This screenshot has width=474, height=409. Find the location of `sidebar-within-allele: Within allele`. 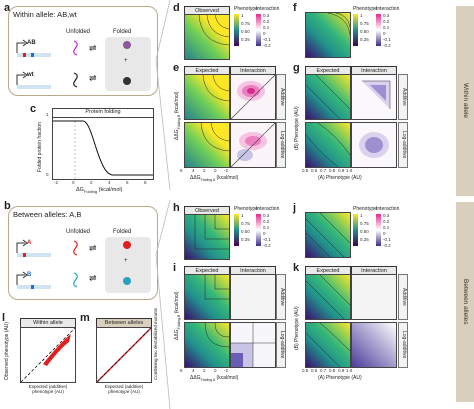

sidebar-within-allele: Within allele is located at coordinates (465, 101).